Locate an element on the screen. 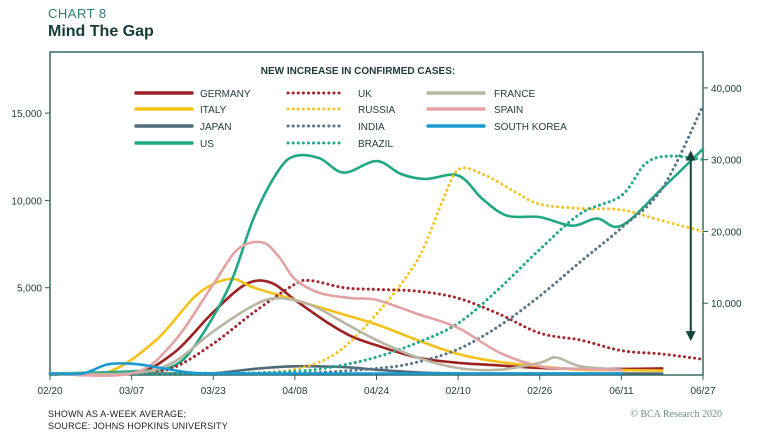  x-tick-label: 03/07 is located at coordinates (131, 391).